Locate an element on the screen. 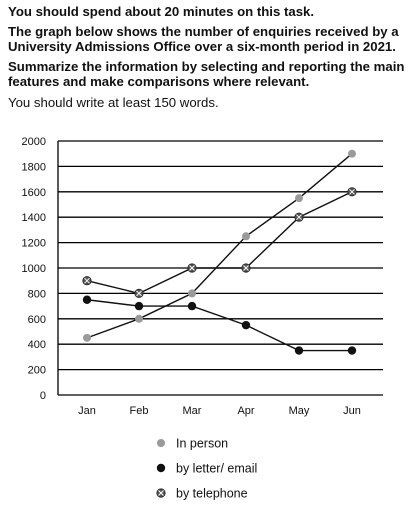  legend: In person by letter/ email by telephone is located at coordinates (206, 469).